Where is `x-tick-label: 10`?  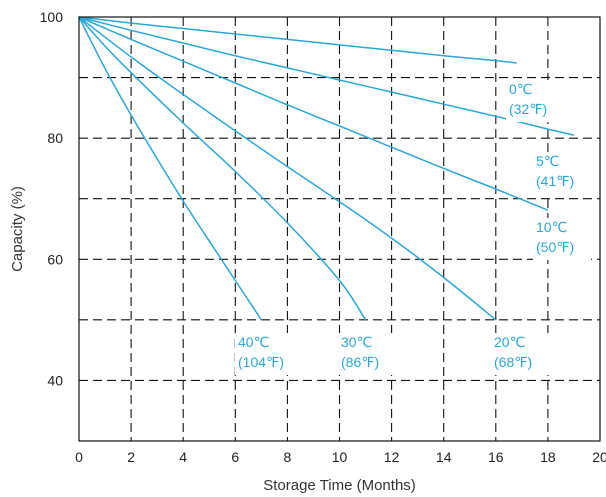
x-tick-label: 10 is located at coordinates (340, 457).